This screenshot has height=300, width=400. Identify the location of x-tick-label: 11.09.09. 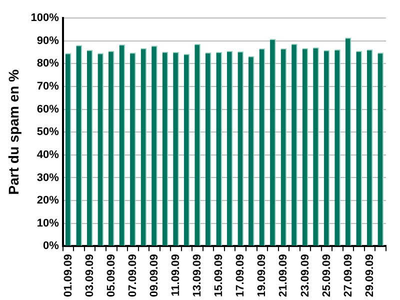
(176, 275).